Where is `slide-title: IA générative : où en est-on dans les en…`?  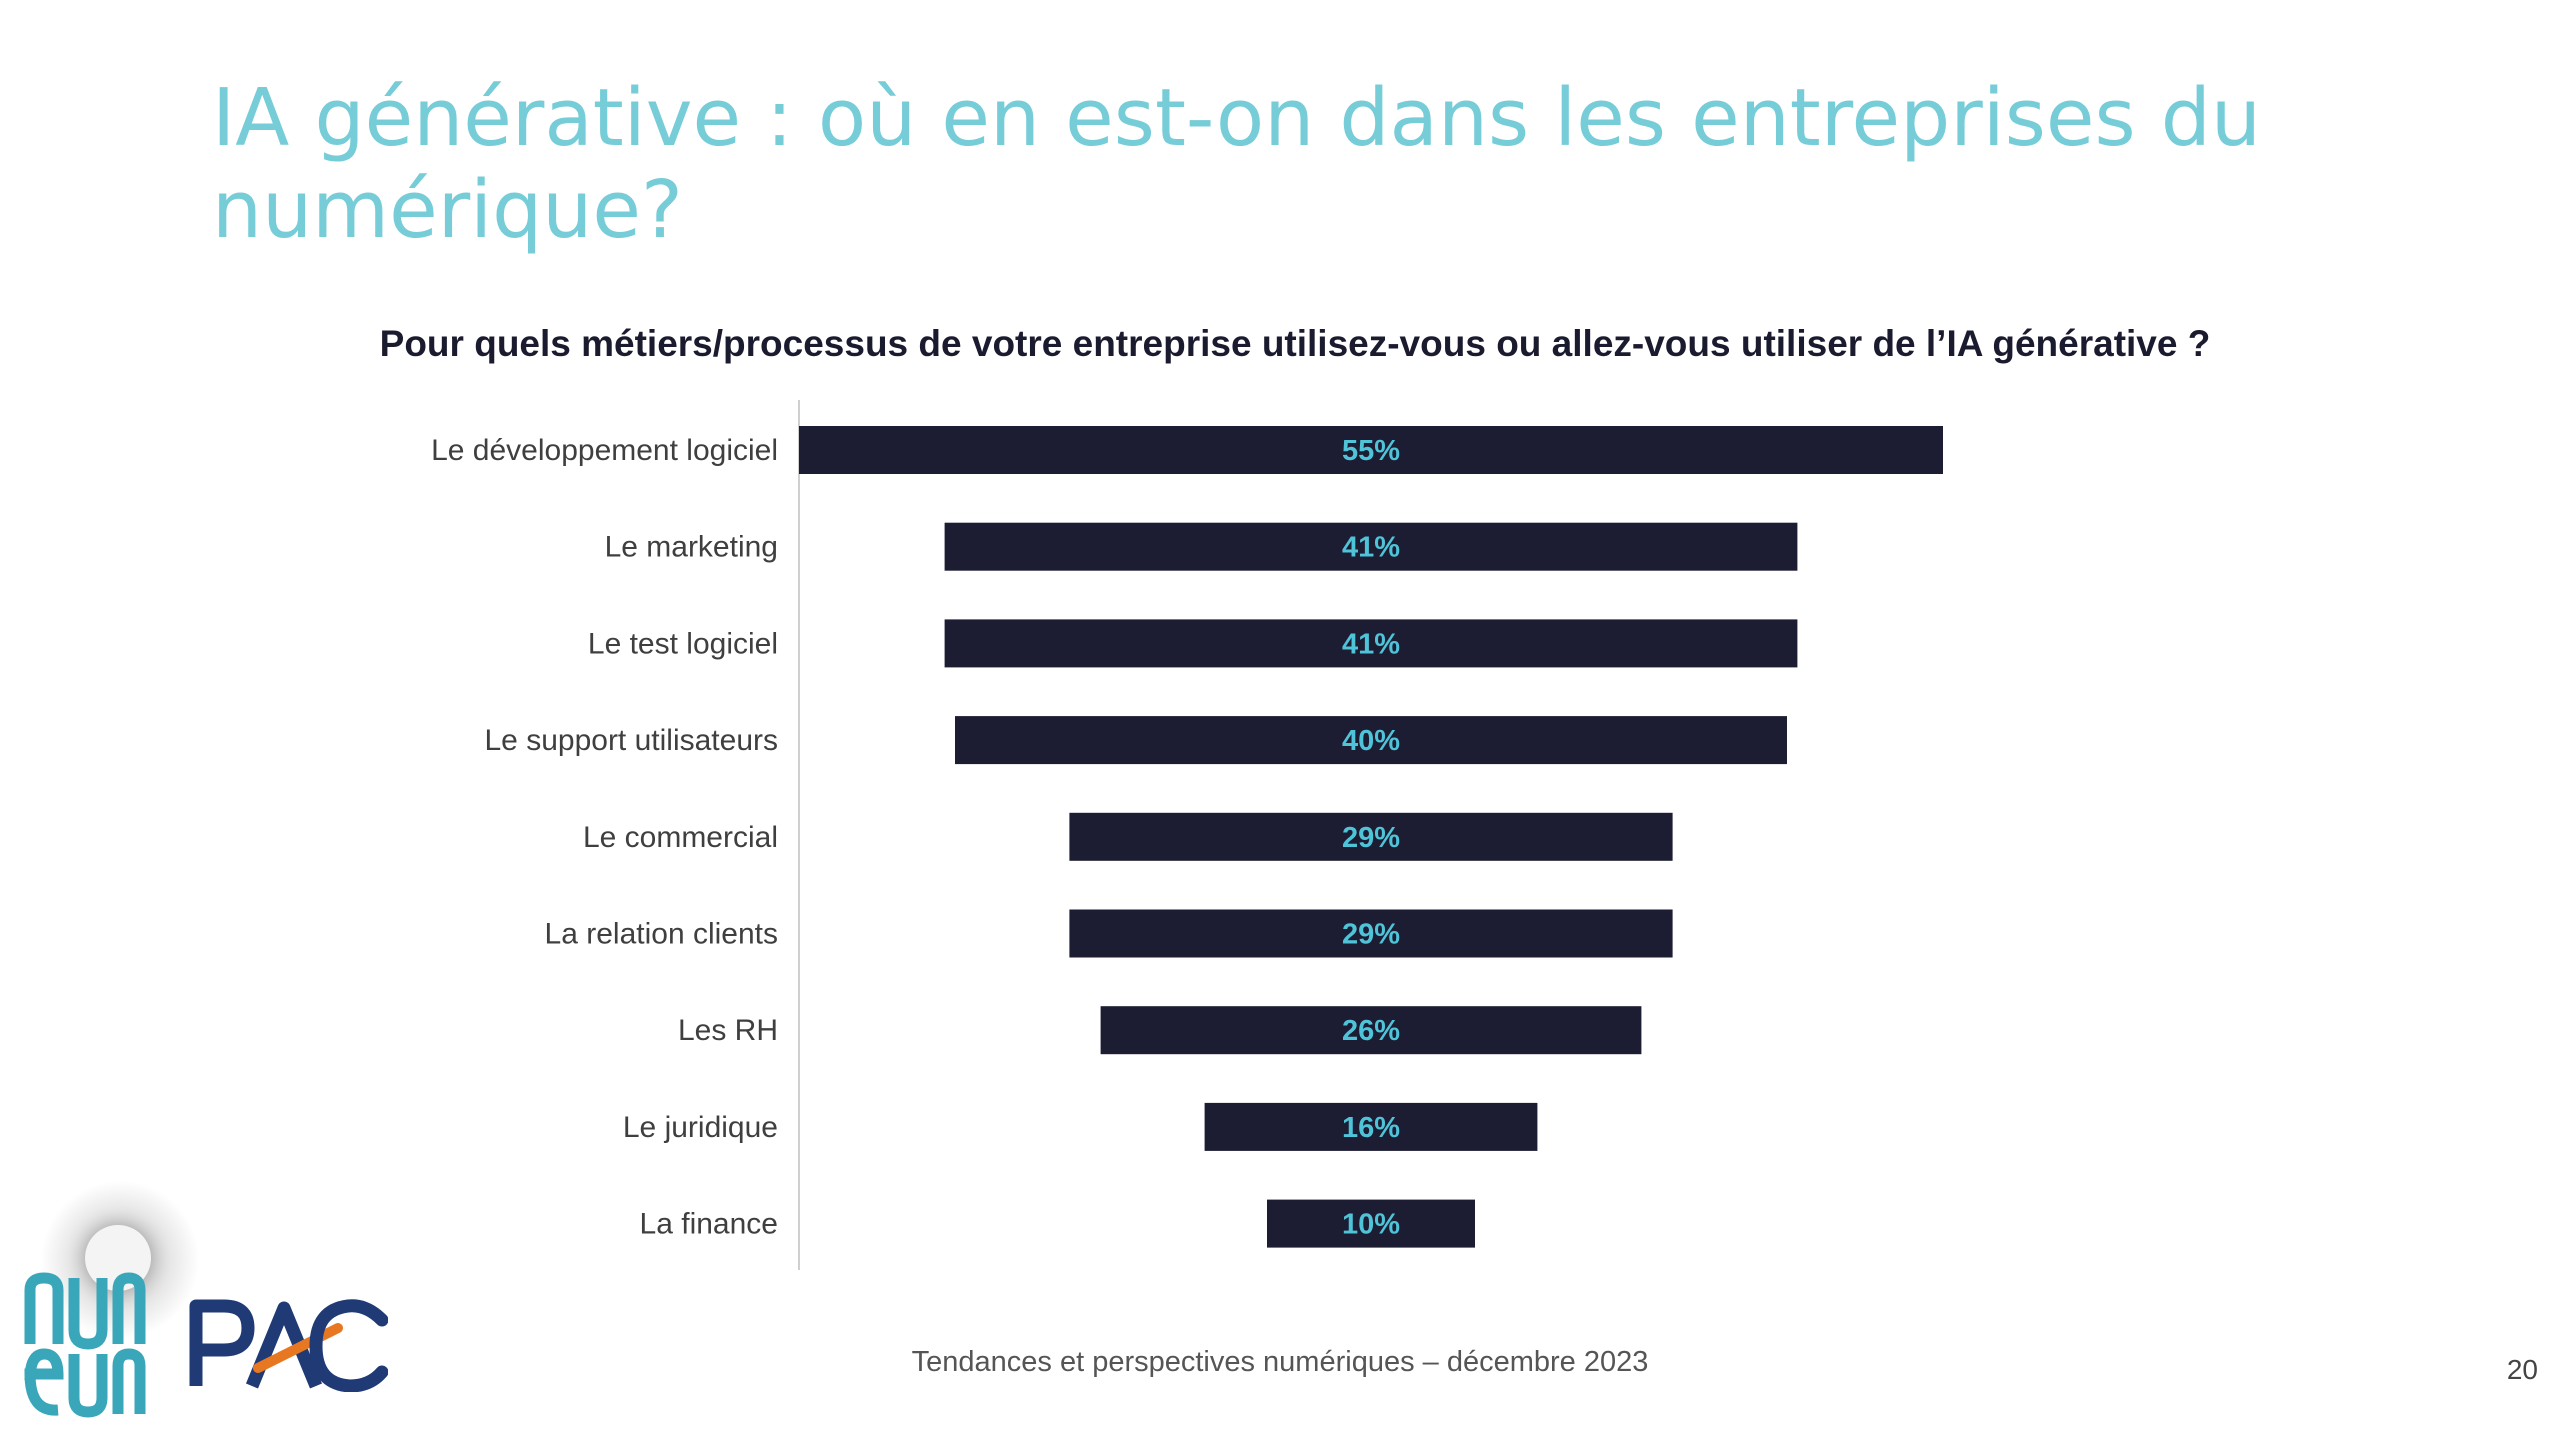 slide-title: IA générative : où en est-on dans les en… is located at coordinates (1236, 164).